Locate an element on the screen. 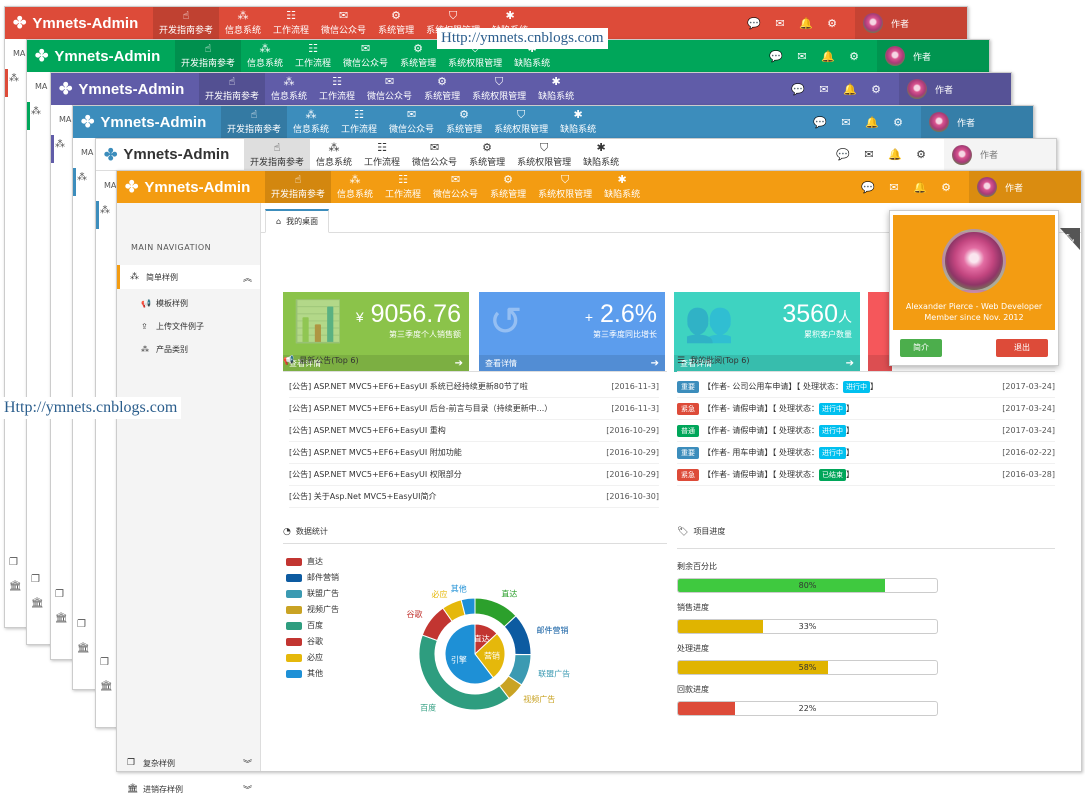 This screenshot has width=1085, height=801. approval-row: 普通 【作者- 请假申请】【 处理状态： 进行中】 [2017-03-24] is located at coordinates (866, 431).